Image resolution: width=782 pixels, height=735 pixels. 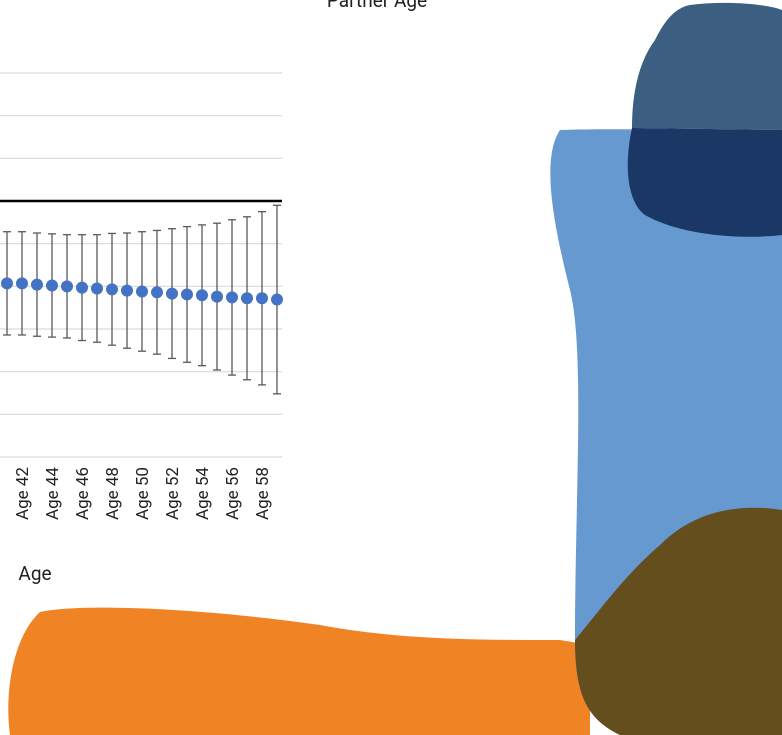 I want to click on x-tick-label: Age 50, so click(x=143, y=493).